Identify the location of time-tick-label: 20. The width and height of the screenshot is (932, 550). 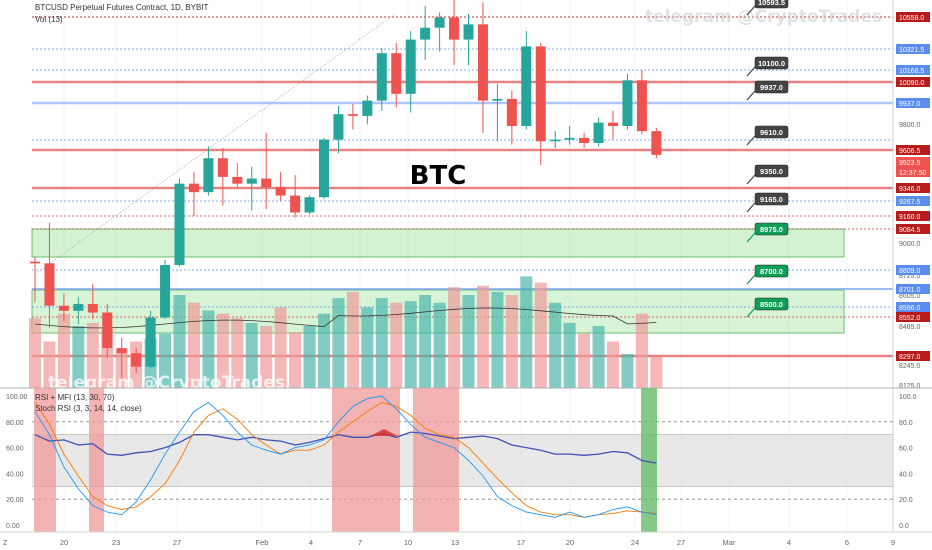
(570, 542).